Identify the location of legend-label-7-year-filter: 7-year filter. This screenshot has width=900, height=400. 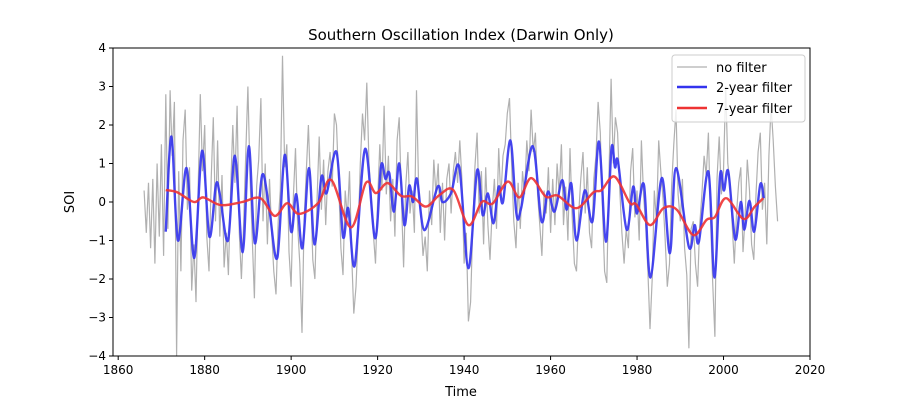
(754, 109).